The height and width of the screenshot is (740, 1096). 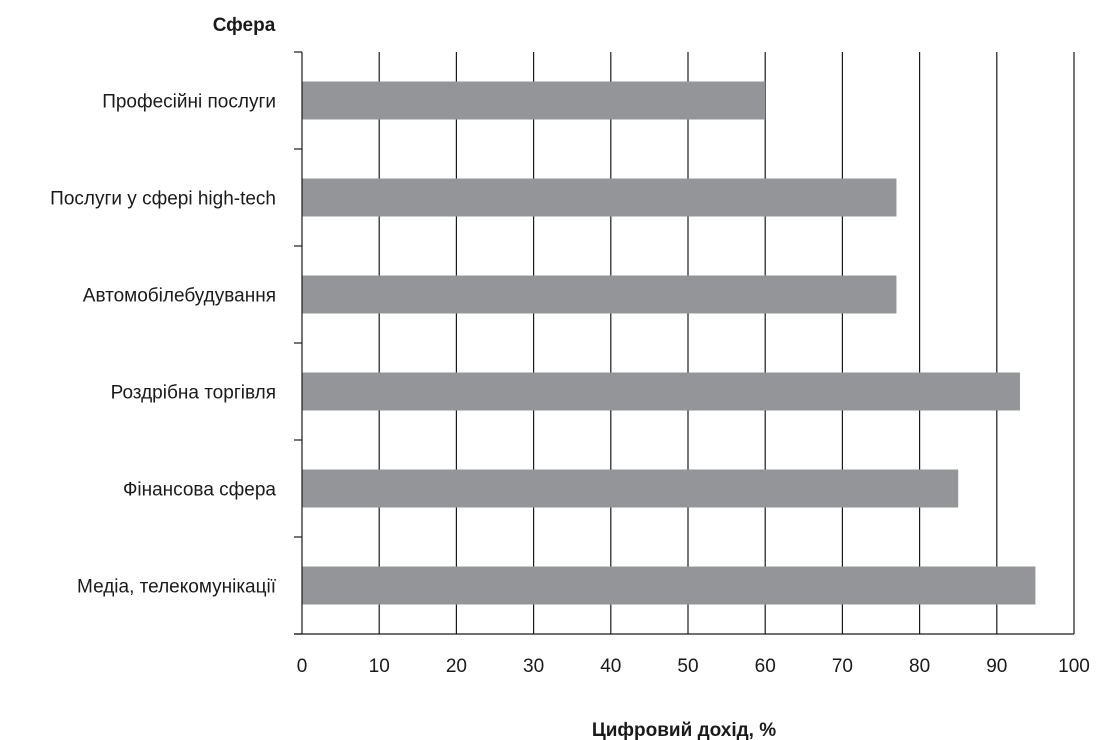 What do you see at coordinates (179, 296) in the screenshot?
I see `category-label: Автомобілебудування` at bounding box center [179, 296].